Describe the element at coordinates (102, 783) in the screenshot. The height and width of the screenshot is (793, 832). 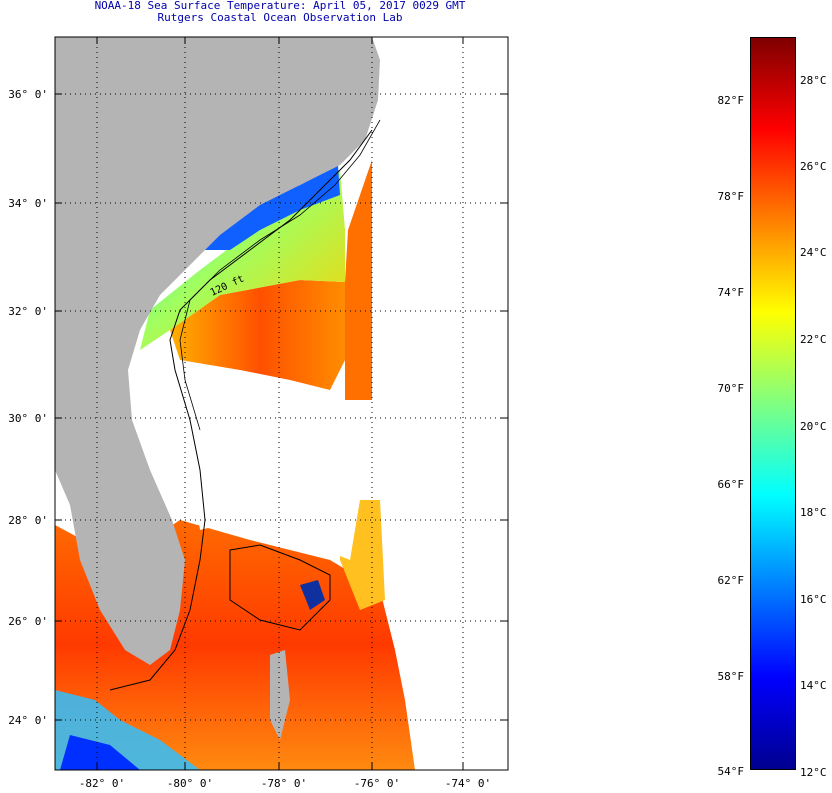
I see `lon-label-82: -82° 0'` at that location.